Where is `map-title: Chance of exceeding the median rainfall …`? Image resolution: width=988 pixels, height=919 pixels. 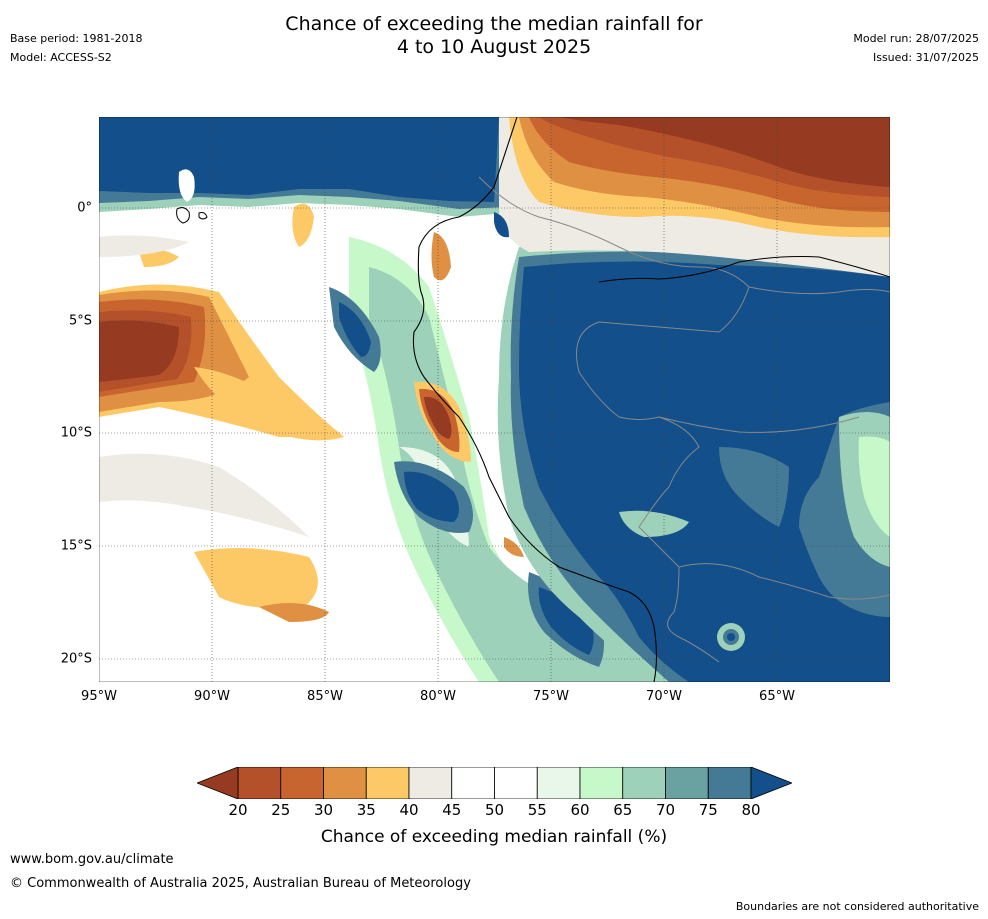 map-title: Chance of exceeding the median rainfall … is located at coordinates (494, 36).